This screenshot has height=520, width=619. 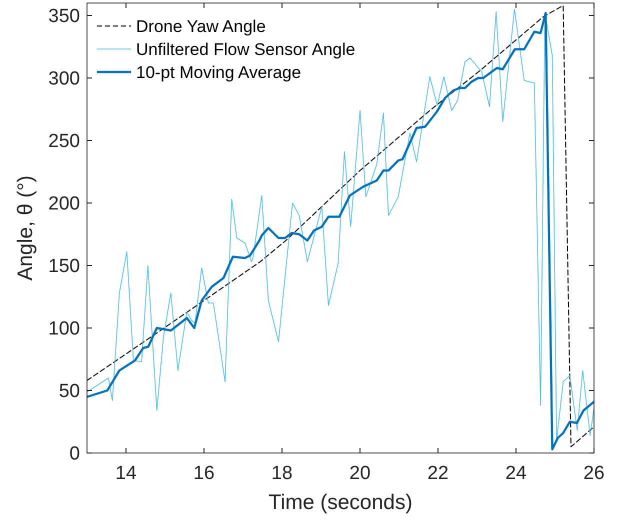 I want to click on y-tick-label: 100, so click(x=64, y=329).